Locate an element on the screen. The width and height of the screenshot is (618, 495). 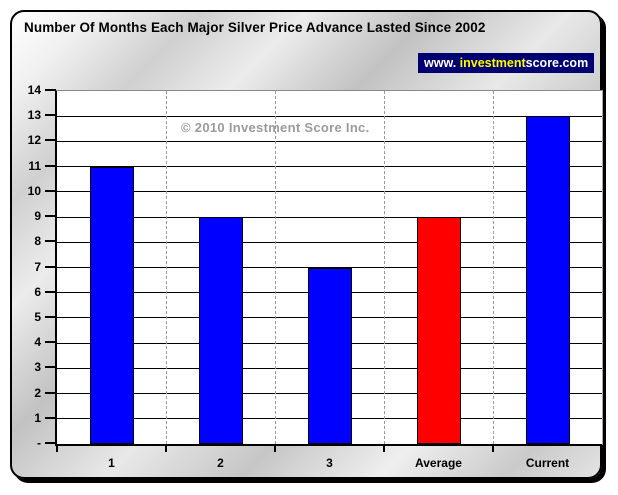
y-axis-label--: - is located at coordinates (39, 443).